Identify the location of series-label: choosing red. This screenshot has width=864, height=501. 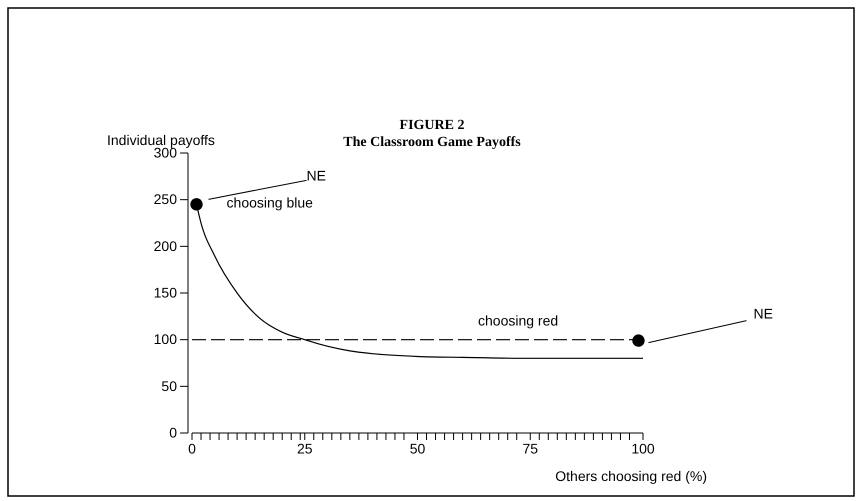
(518, 320).